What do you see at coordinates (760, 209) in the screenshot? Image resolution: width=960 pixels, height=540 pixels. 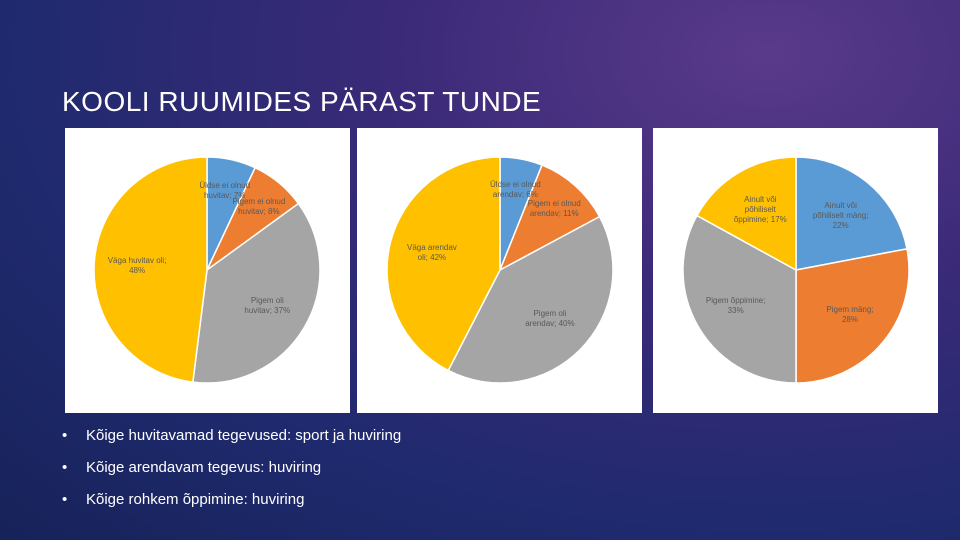 I see `data-label: Ainult või põhiliselt õppimine; 17%` at bounding box center [760, 209].